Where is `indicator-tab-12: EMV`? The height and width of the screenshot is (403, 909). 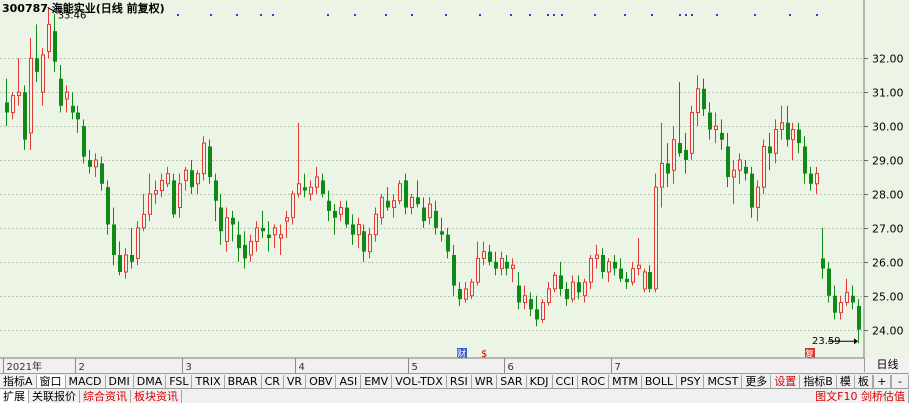
indicator-tab-12: EMV is located at coordinates (377, 381).